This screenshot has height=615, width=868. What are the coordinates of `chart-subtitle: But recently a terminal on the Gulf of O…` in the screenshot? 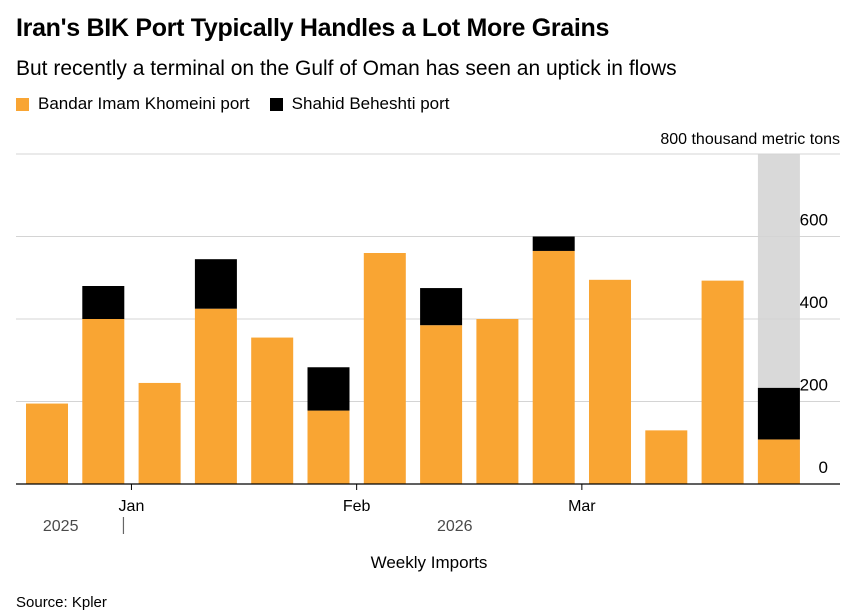 It's located at (346, 68).